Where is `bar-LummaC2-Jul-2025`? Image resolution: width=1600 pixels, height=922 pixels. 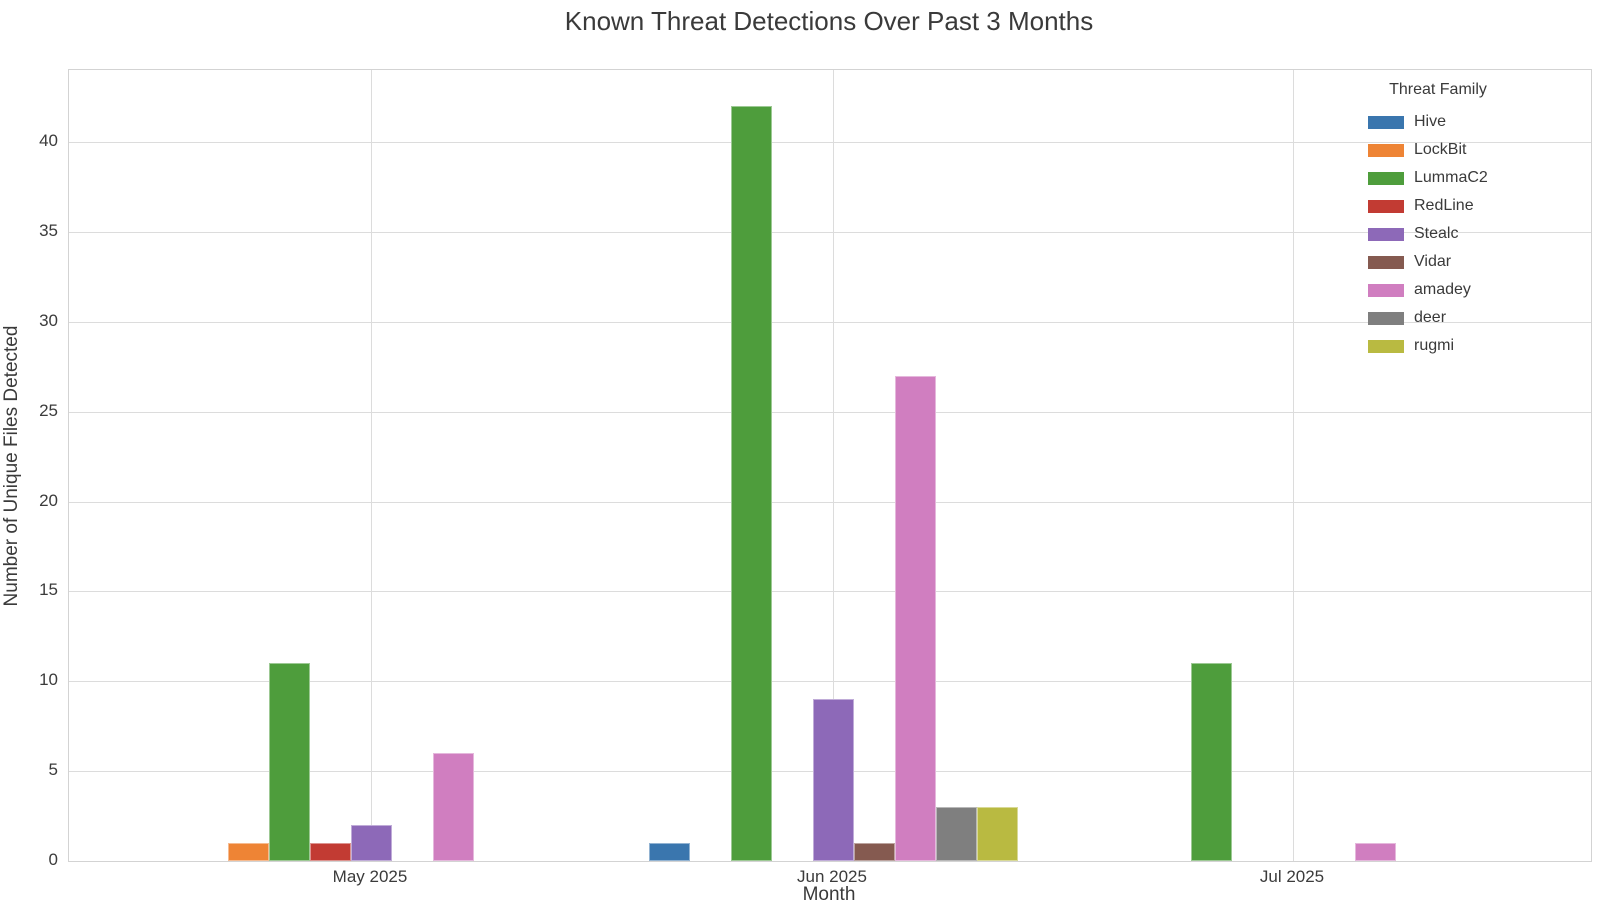 bar-LummaC2-Jul-2025 is located at coordinates (1211, 762).